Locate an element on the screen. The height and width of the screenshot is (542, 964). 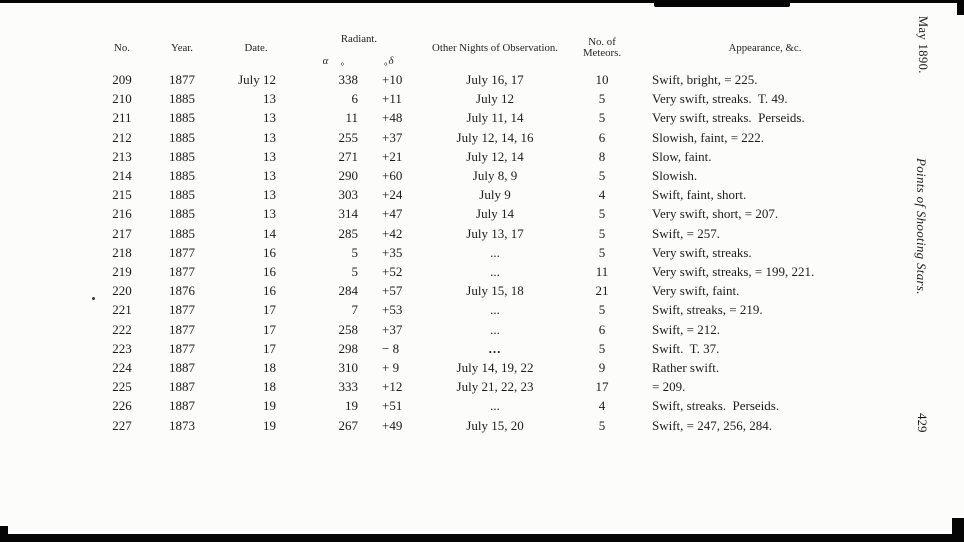
margin-running-title: Points of Shooting Stars. is located at coordinates (921, 226).